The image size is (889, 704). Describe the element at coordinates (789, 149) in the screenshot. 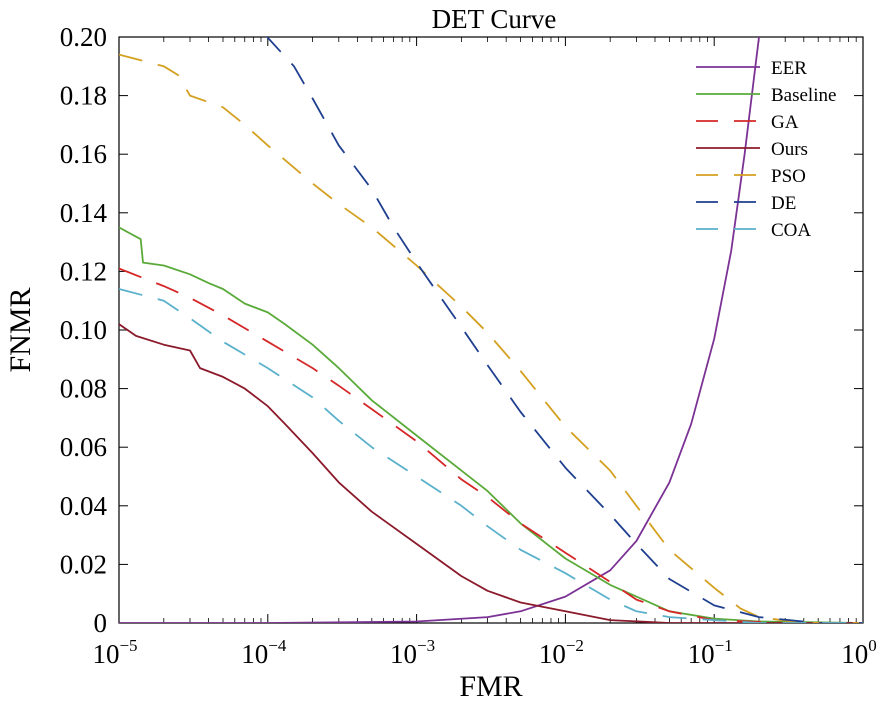

I see `legend-label-ours: Ours` at that location.